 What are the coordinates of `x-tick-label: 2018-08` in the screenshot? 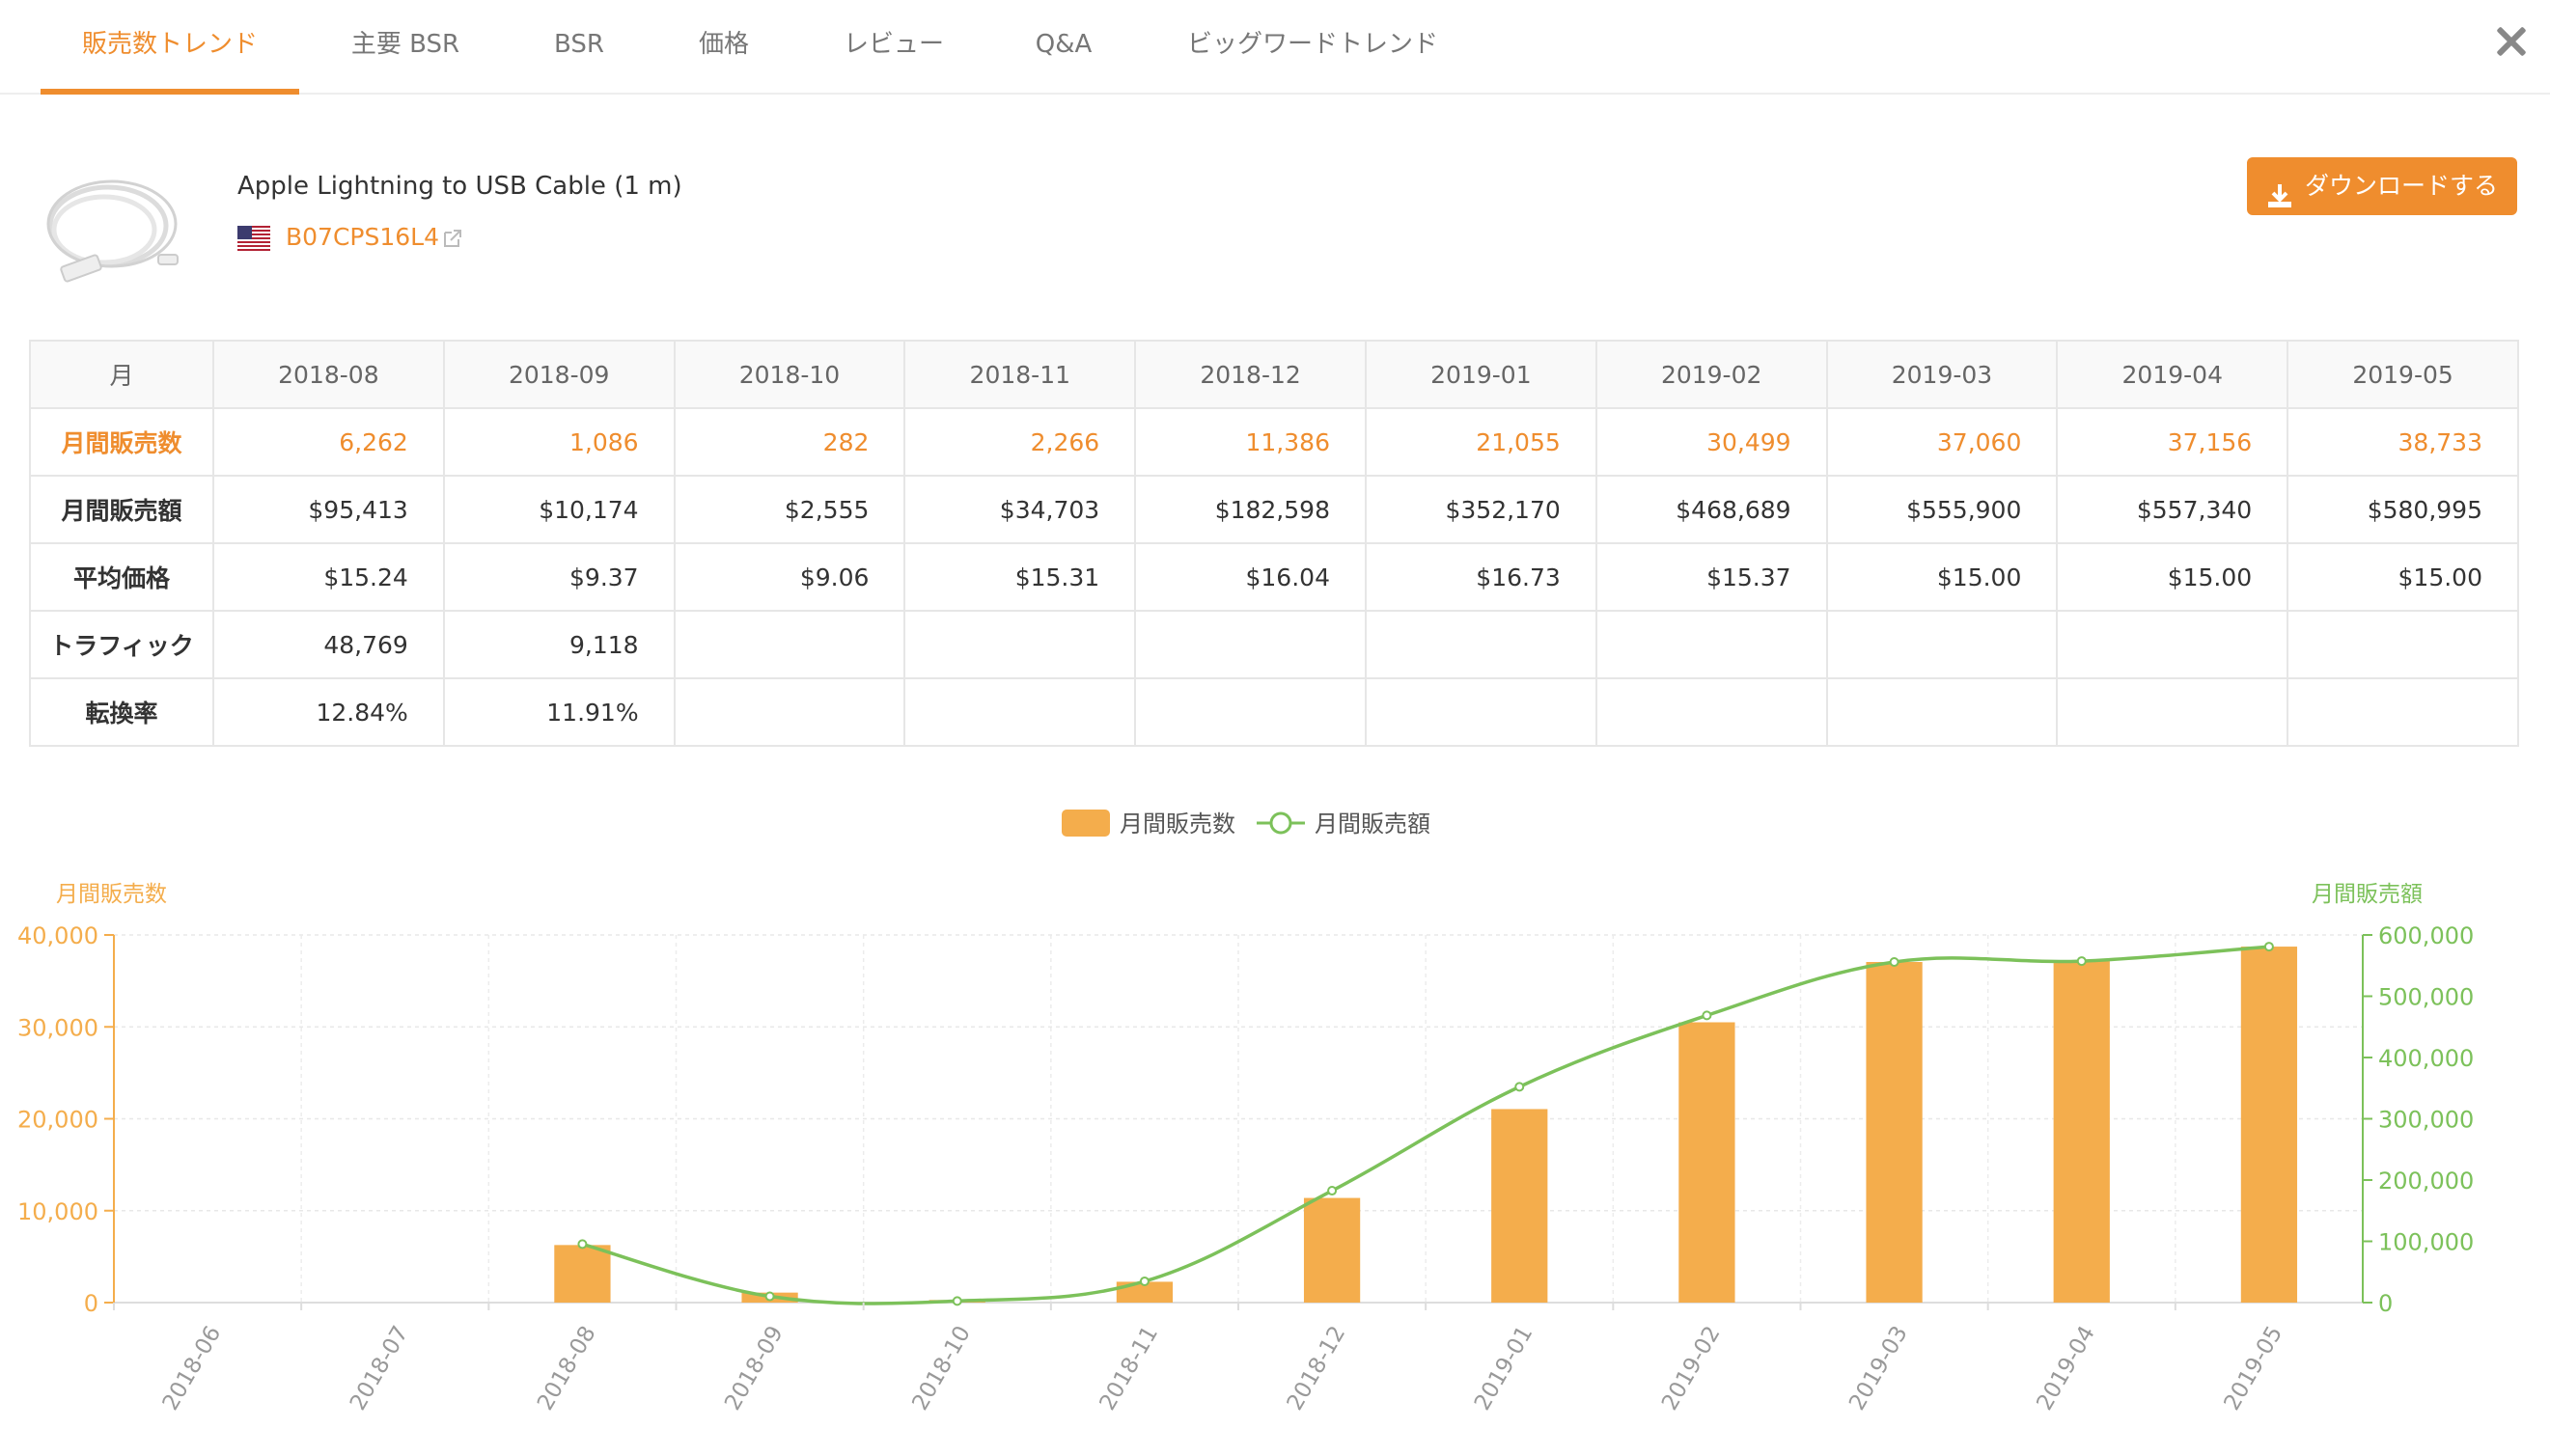 It's located at (567, 1369).